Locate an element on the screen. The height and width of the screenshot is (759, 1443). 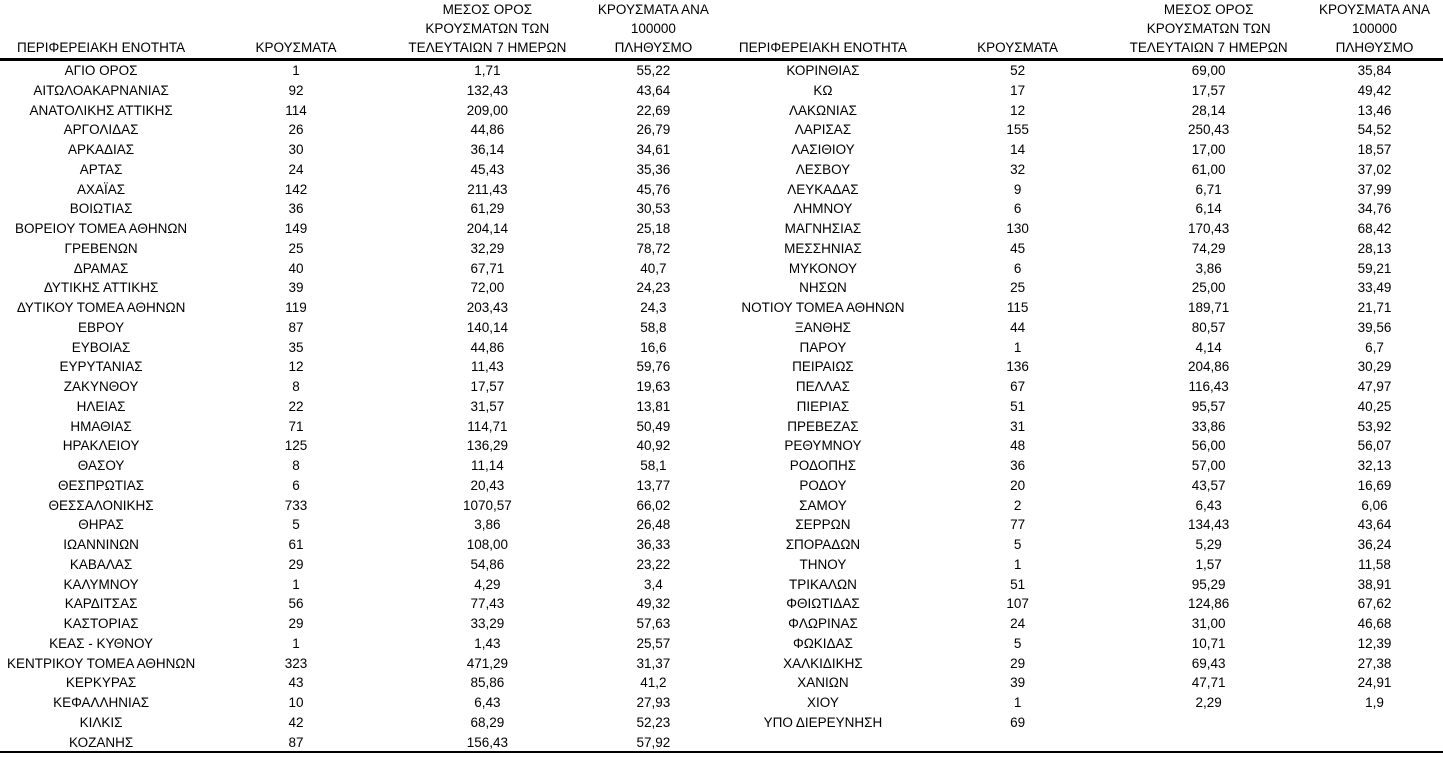
table-row: ΑΡΚΑΔΙΑΣ 30 36,14 34,61 is located at coordinates (361, 150).